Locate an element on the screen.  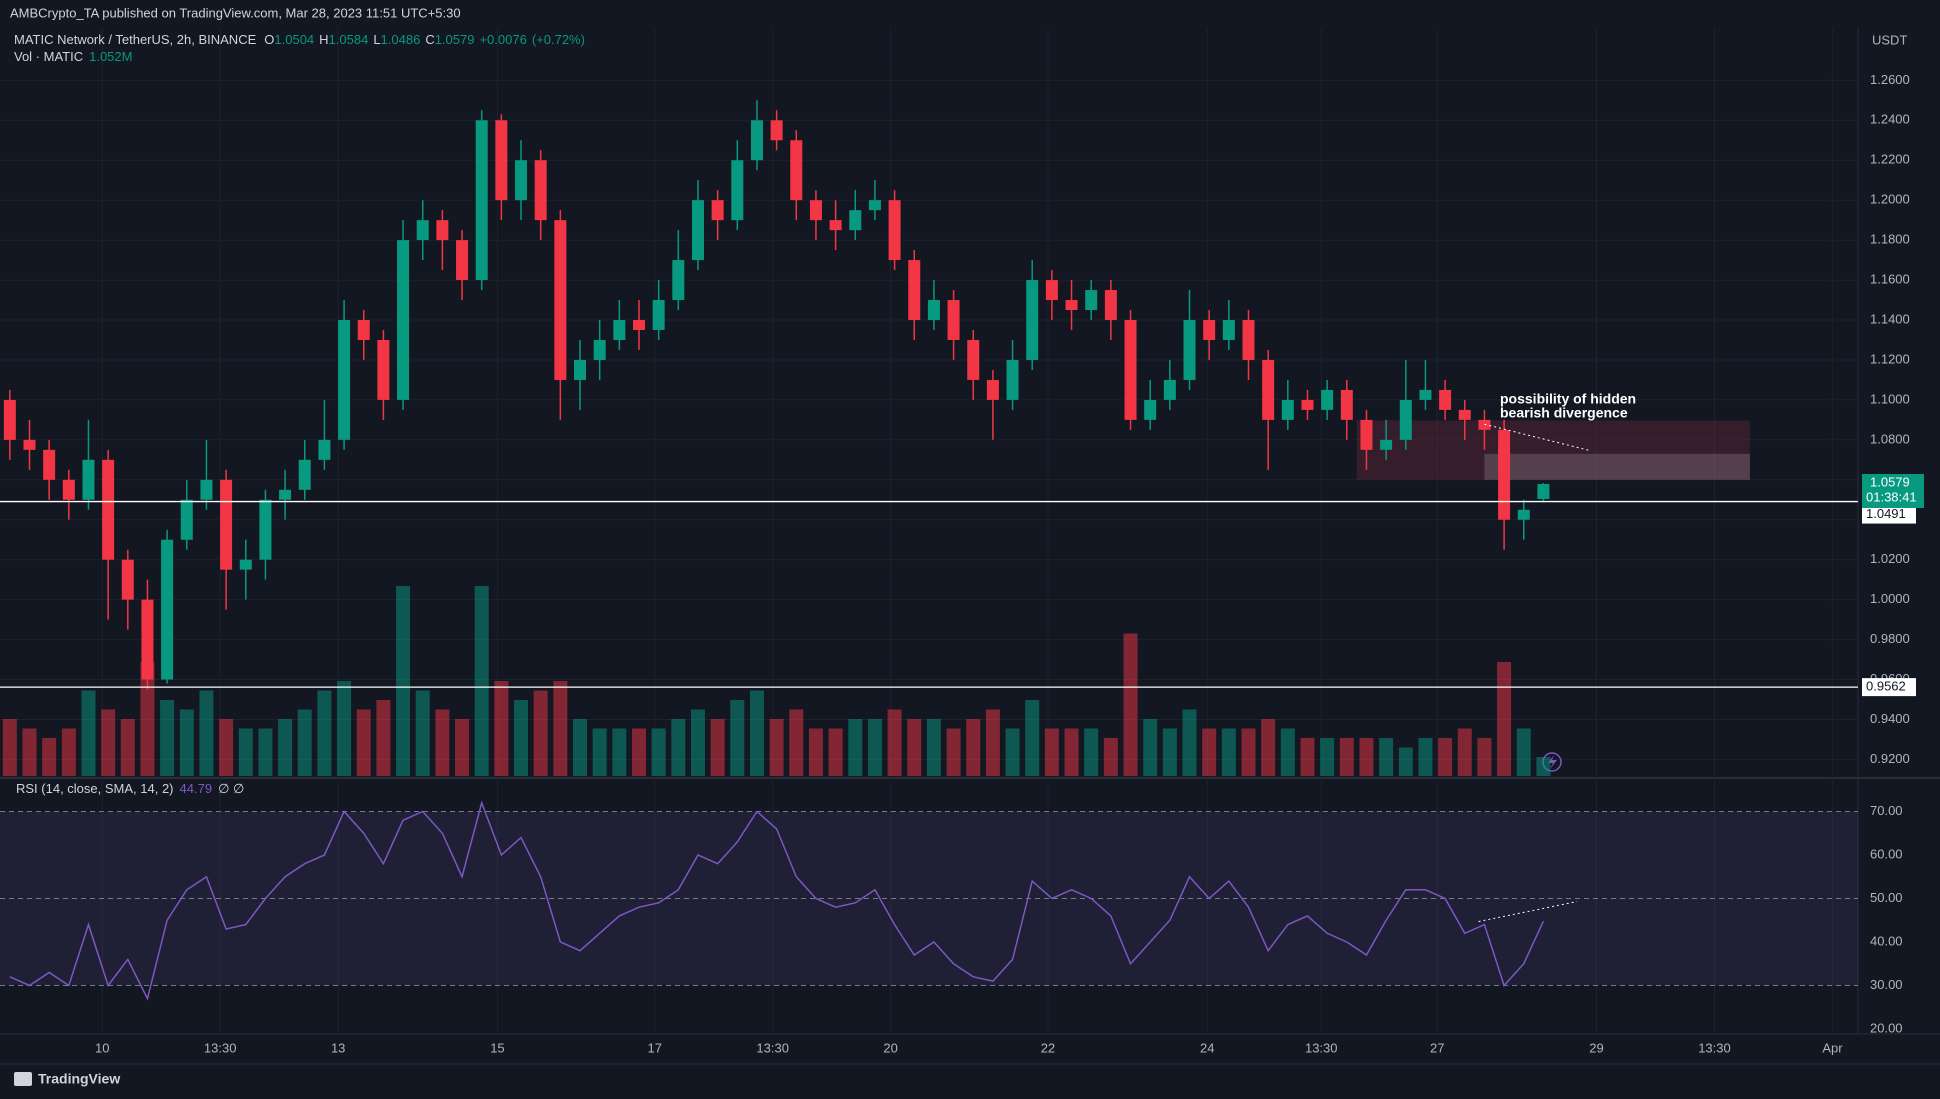
rsi-tick-label: 60.00 is located at coordinates (1886, 853).